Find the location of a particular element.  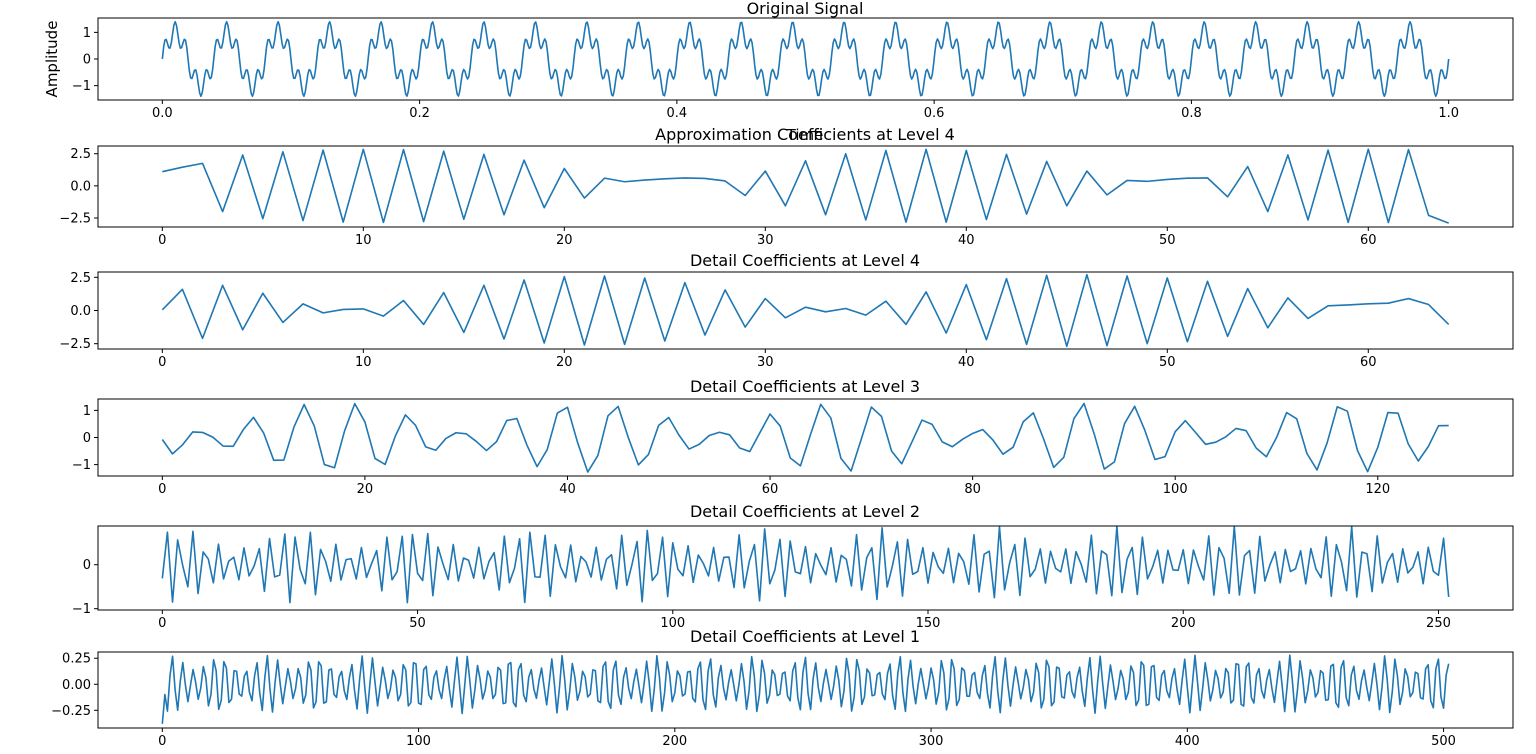

x-tick-label: 0.8 is located at coordinates (1191, 113).